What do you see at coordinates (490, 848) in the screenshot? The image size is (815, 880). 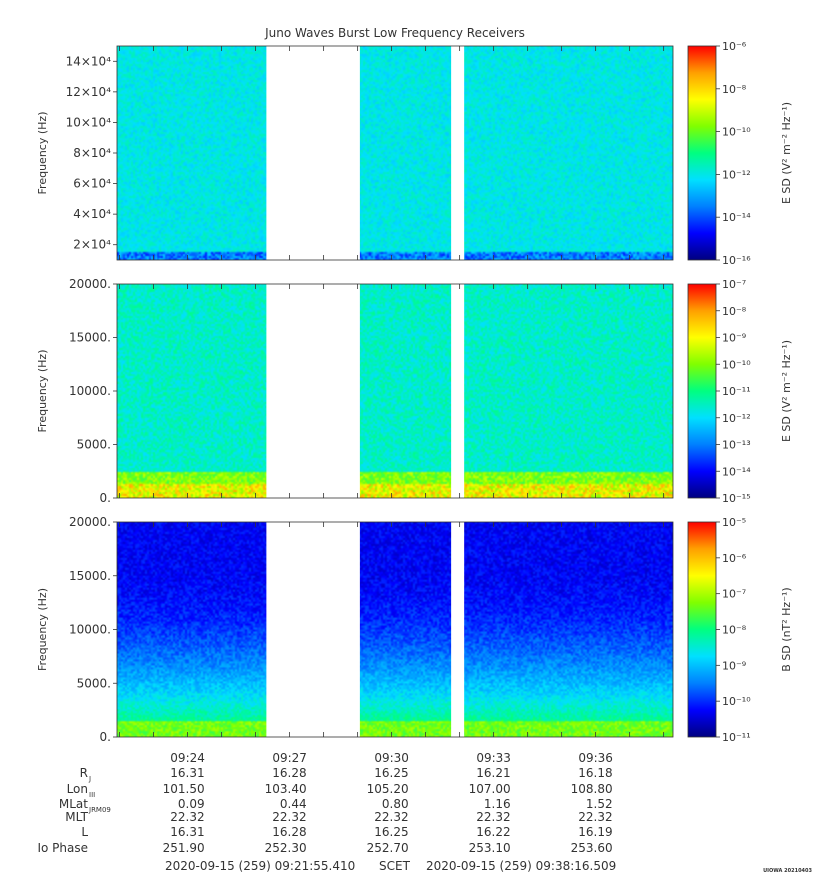 I see `ephemeris-value: 253.10` at bounding box center [490, 848].